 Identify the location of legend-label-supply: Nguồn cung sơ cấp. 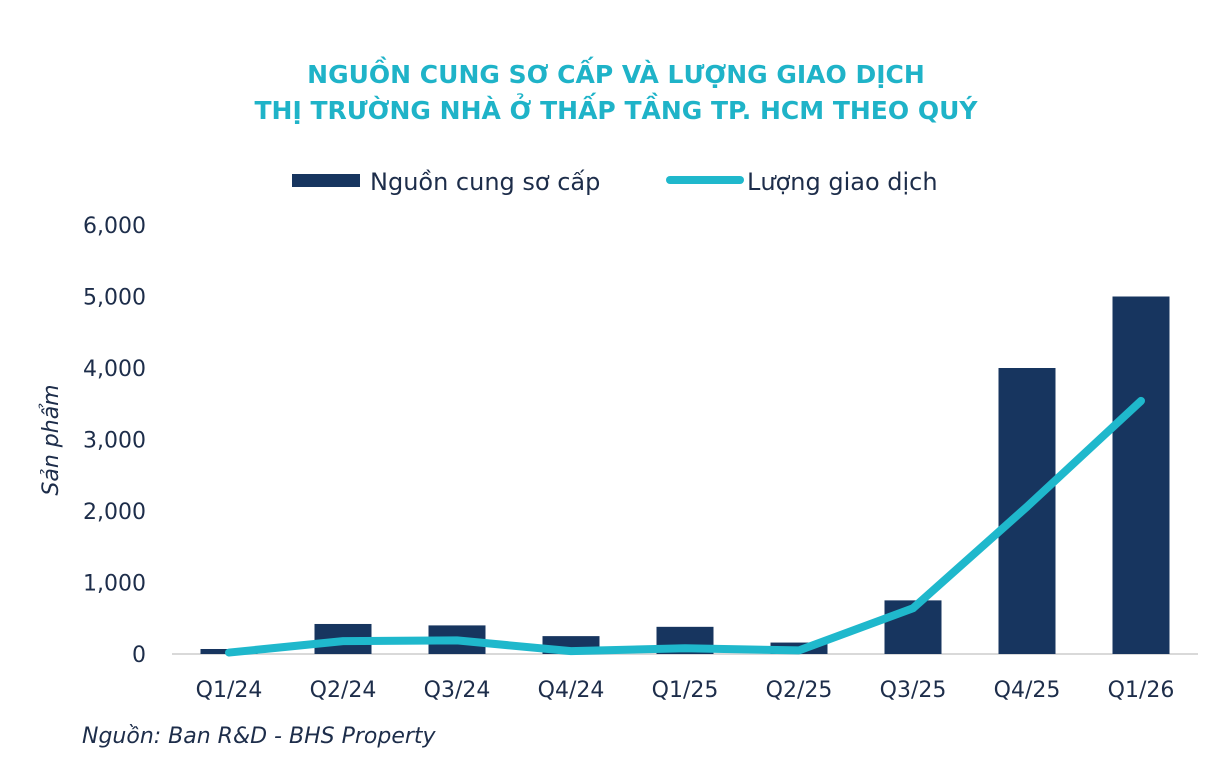
(485, 182).